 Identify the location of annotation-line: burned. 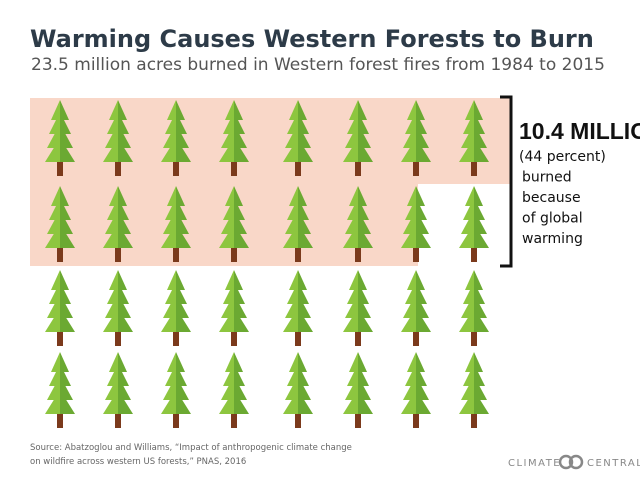
(547, 178).